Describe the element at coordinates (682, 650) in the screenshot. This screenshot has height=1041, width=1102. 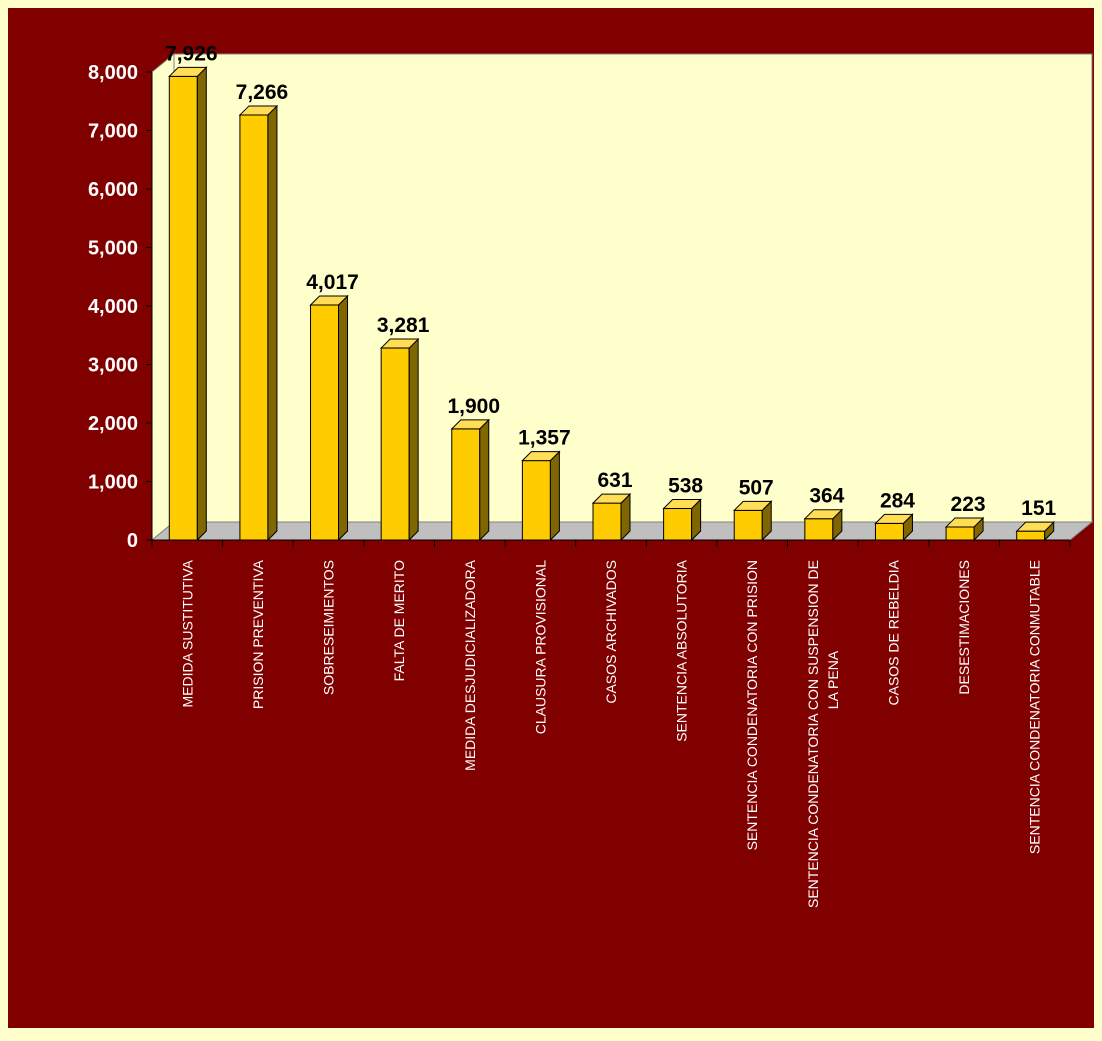
I see `x-tick-label: SENTENCIA ABSOLUTORIA` at that location.